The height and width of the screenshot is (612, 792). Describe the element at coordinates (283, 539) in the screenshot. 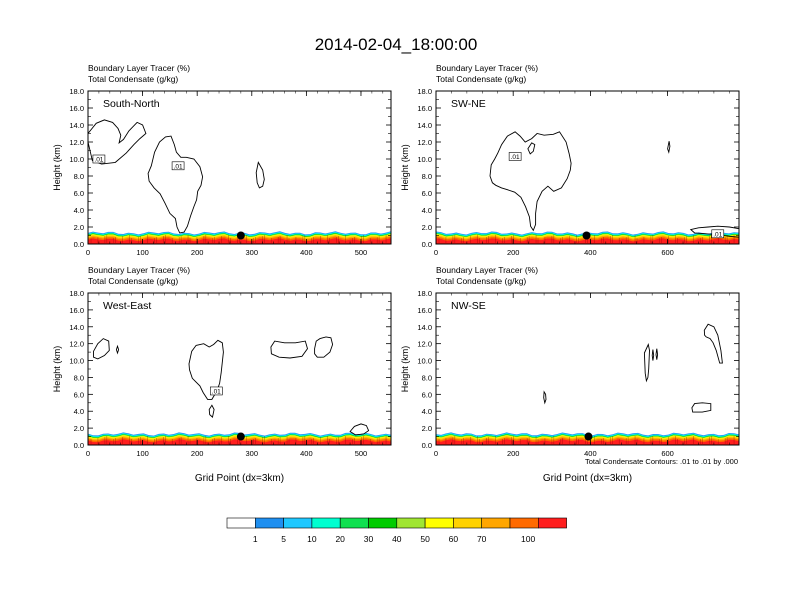

I see `colorbar-label: 5` at that location.